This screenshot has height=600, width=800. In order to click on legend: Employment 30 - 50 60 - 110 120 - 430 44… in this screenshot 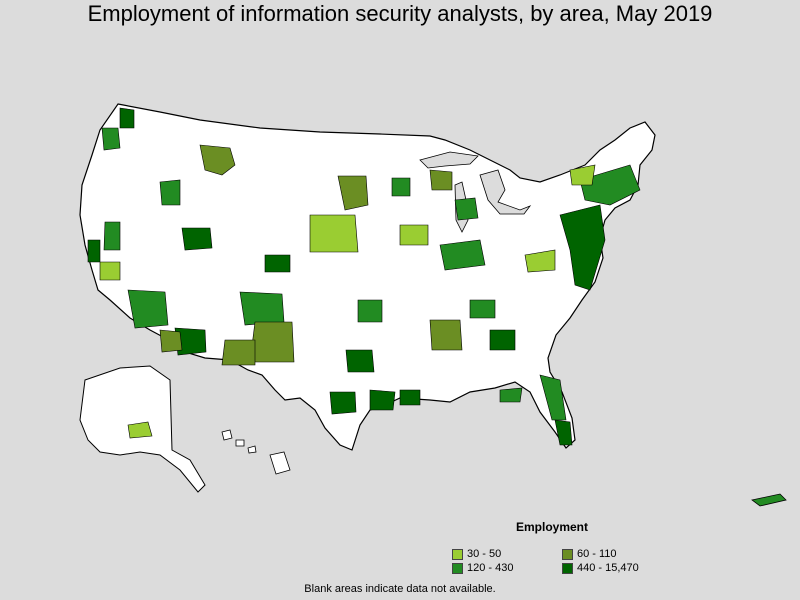, I will do `click(562, 550)`.